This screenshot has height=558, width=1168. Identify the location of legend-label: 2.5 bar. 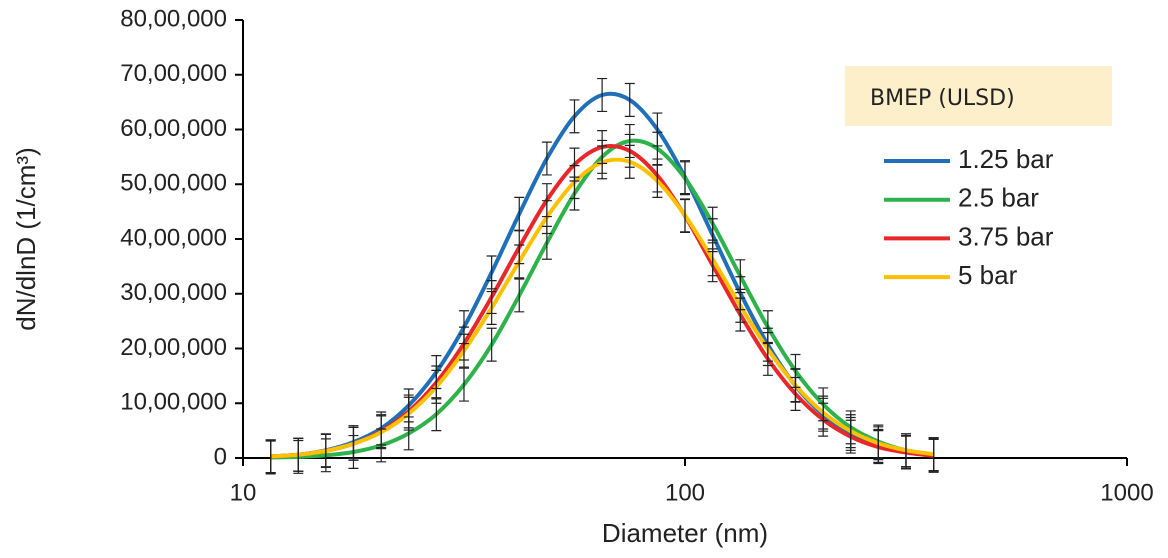
(998, 198).